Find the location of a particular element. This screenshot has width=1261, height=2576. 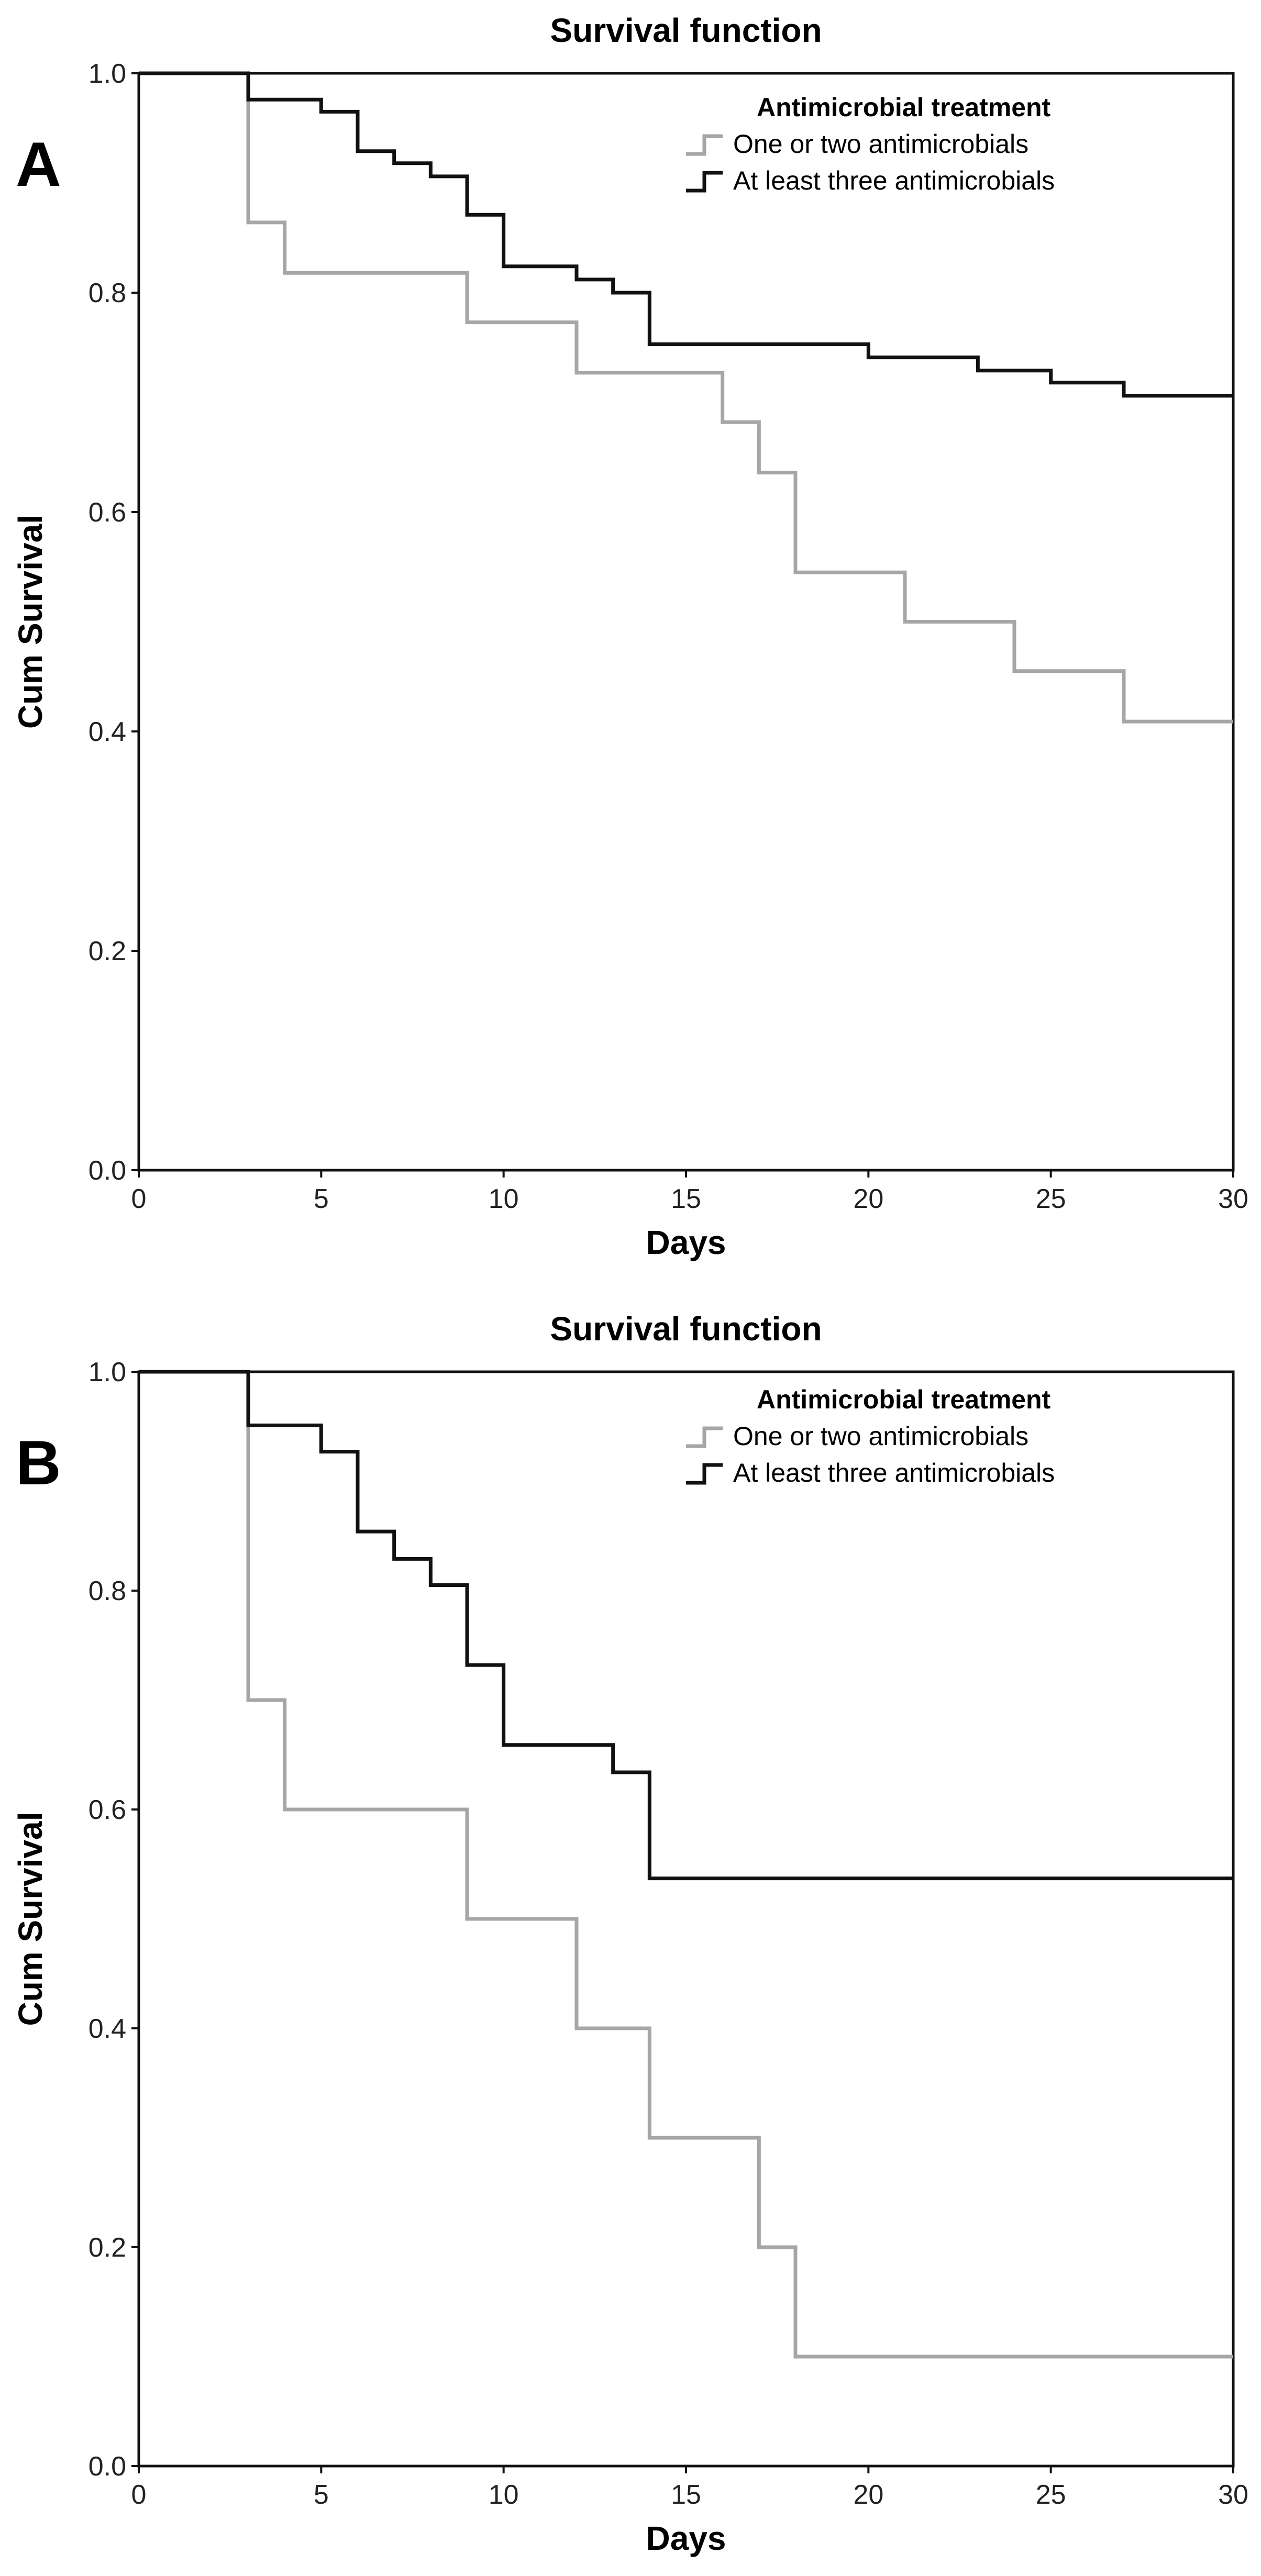

panel-label: A is located at coordinates (38, 164).